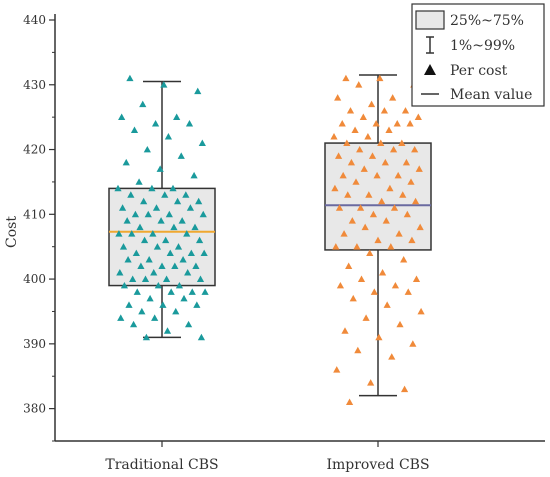 This screenshot has width=550, height=477. Describe the element at coordinates (482, 46) in the screenshot. I see `legend-entry-label: 1%~99%` at that location.